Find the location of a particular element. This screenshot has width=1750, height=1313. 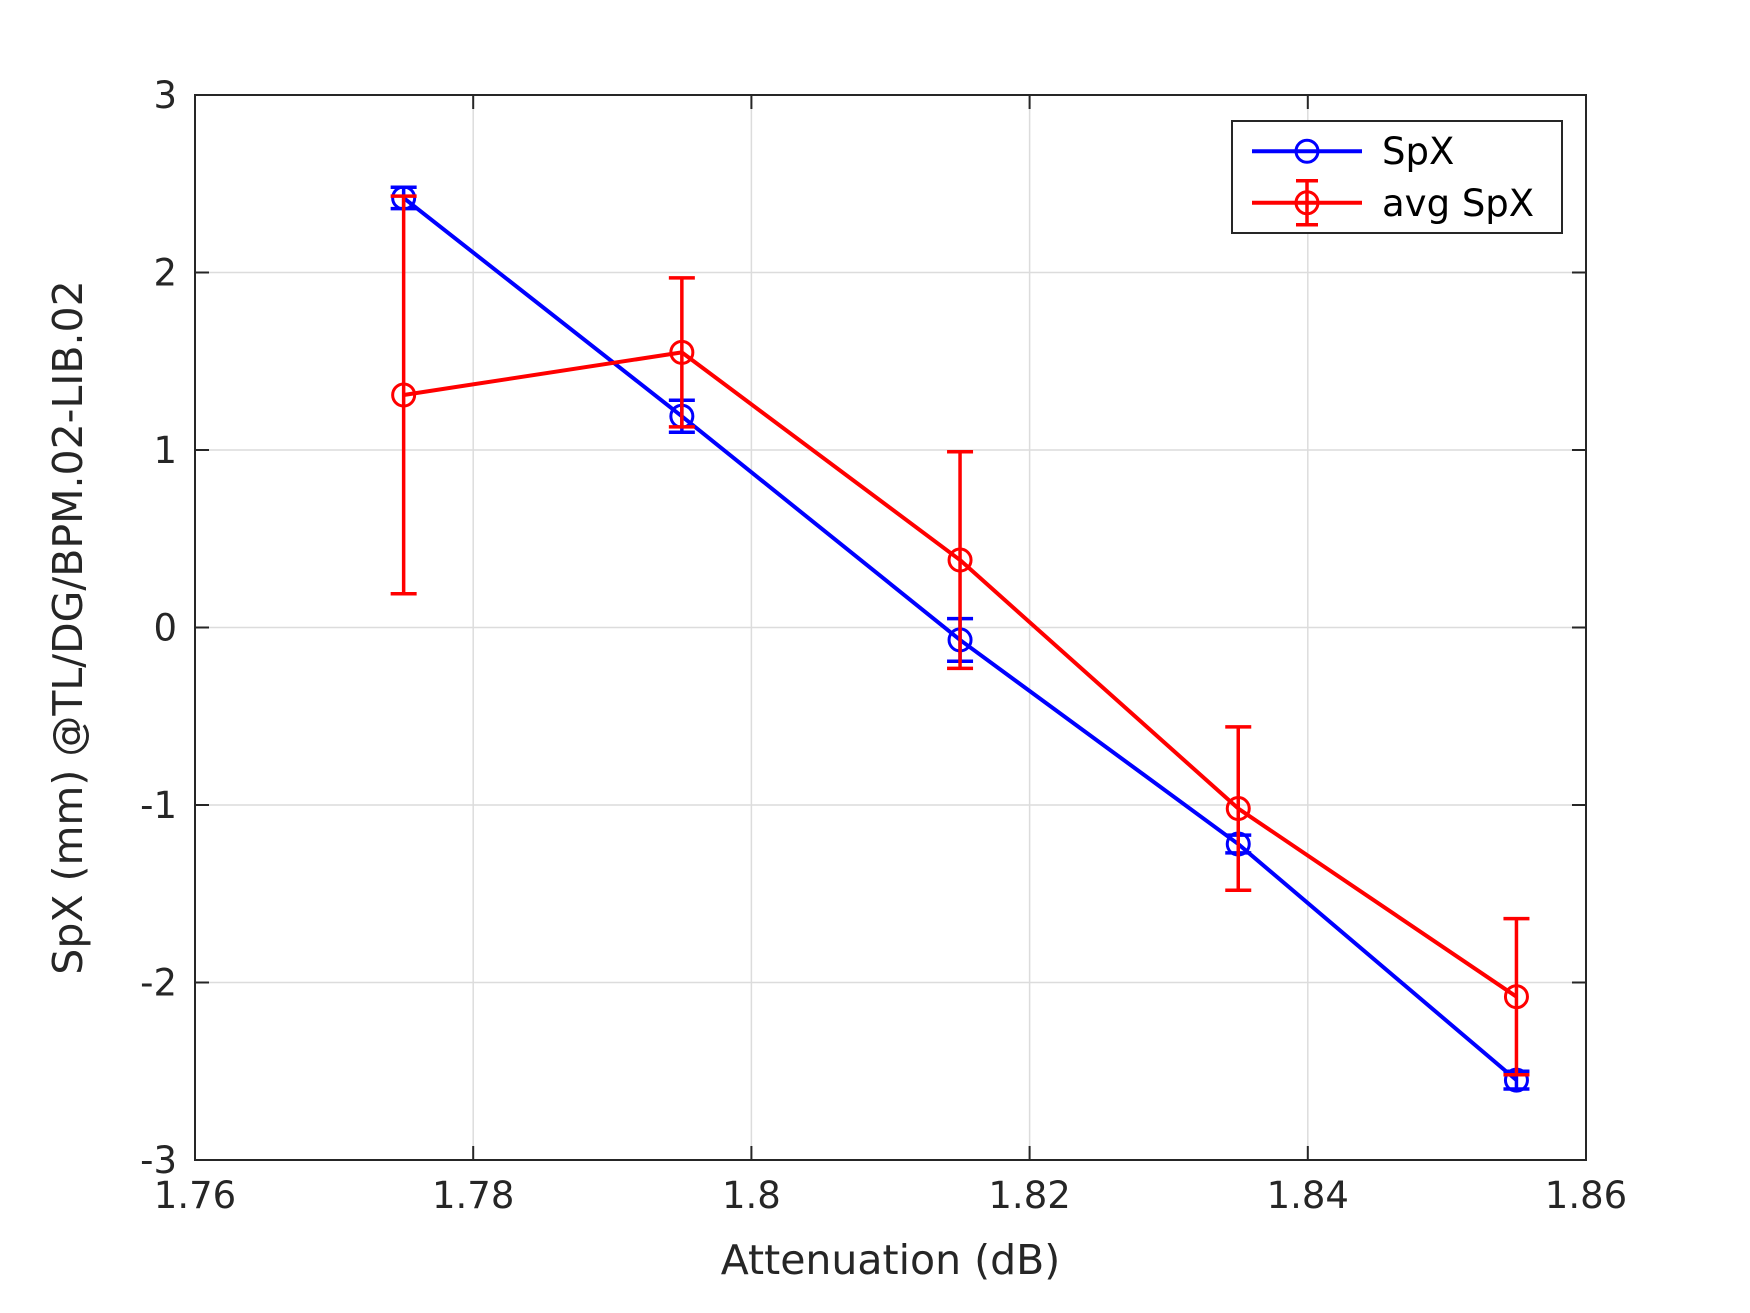

y-tick-label: 0 is located at coordinates (165, 628).